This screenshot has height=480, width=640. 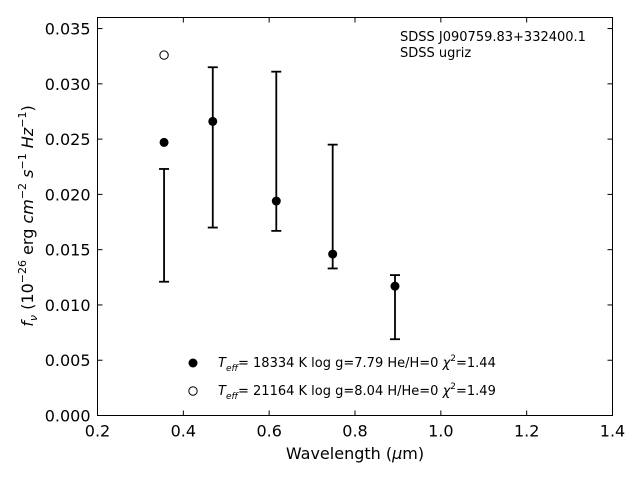 What do you see at coordinates (68, 250) in the screenshot?
I see `y-tick-label: 0.015` at bounding box center [68, 250].